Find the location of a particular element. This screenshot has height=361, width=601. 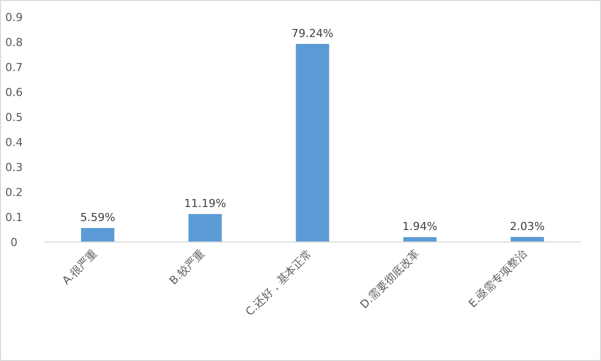

y-tick-label: 0.4 is located at coordinates (14, 142).